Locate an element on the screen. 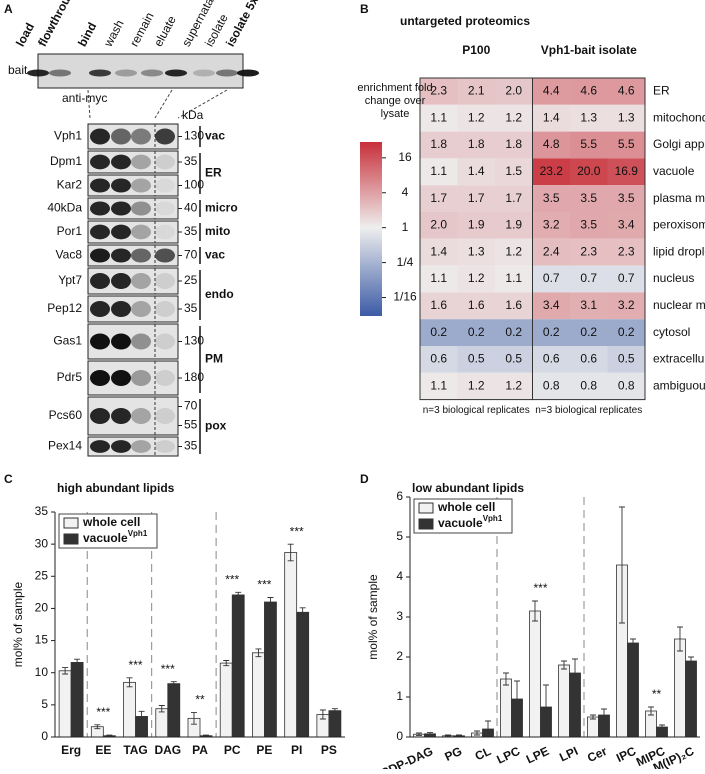 The image size is (705, 774). cell-label: 3.1 is located at coordinates (588, 305).